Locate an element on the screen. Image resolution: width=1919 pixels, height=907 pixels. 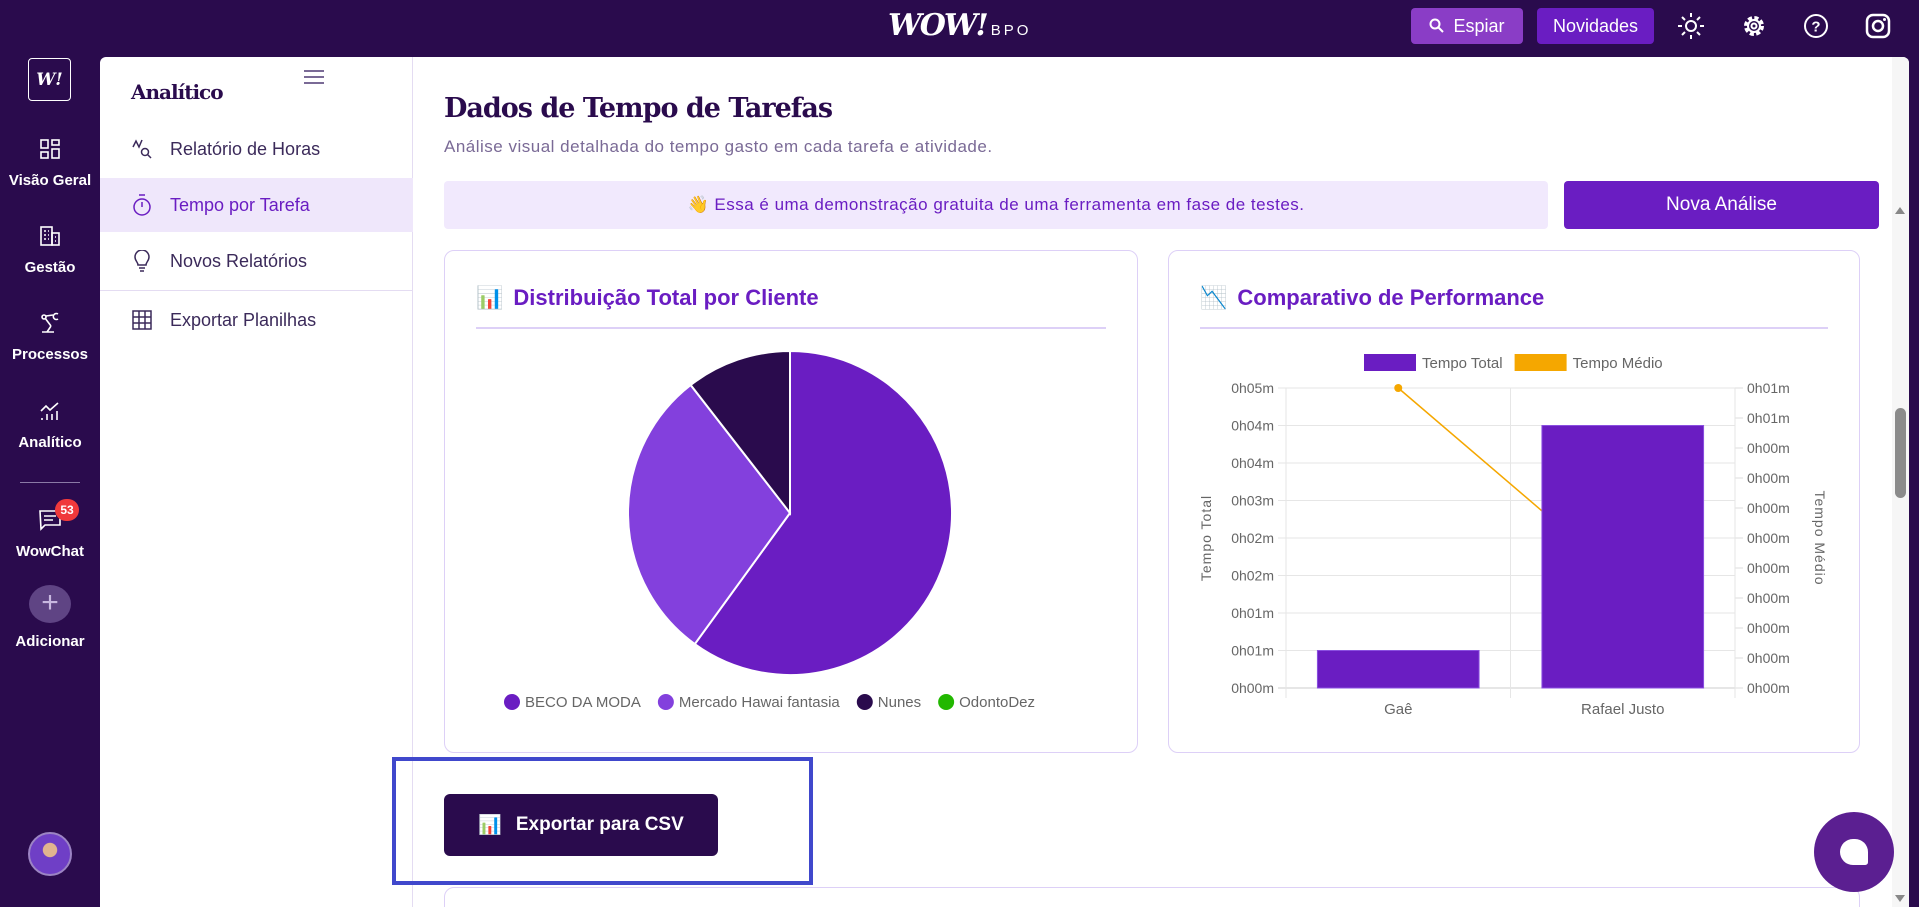
building-icon is located at coordinates (50, 236).